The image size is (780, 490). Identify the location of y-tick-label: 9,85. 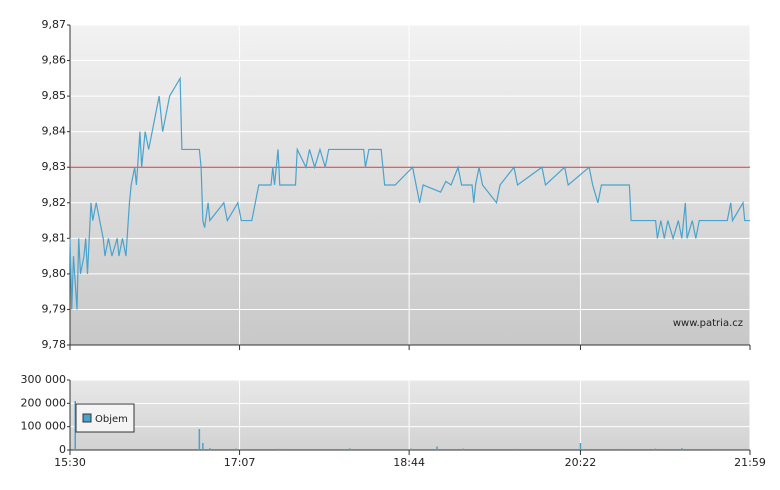
(54, 95).